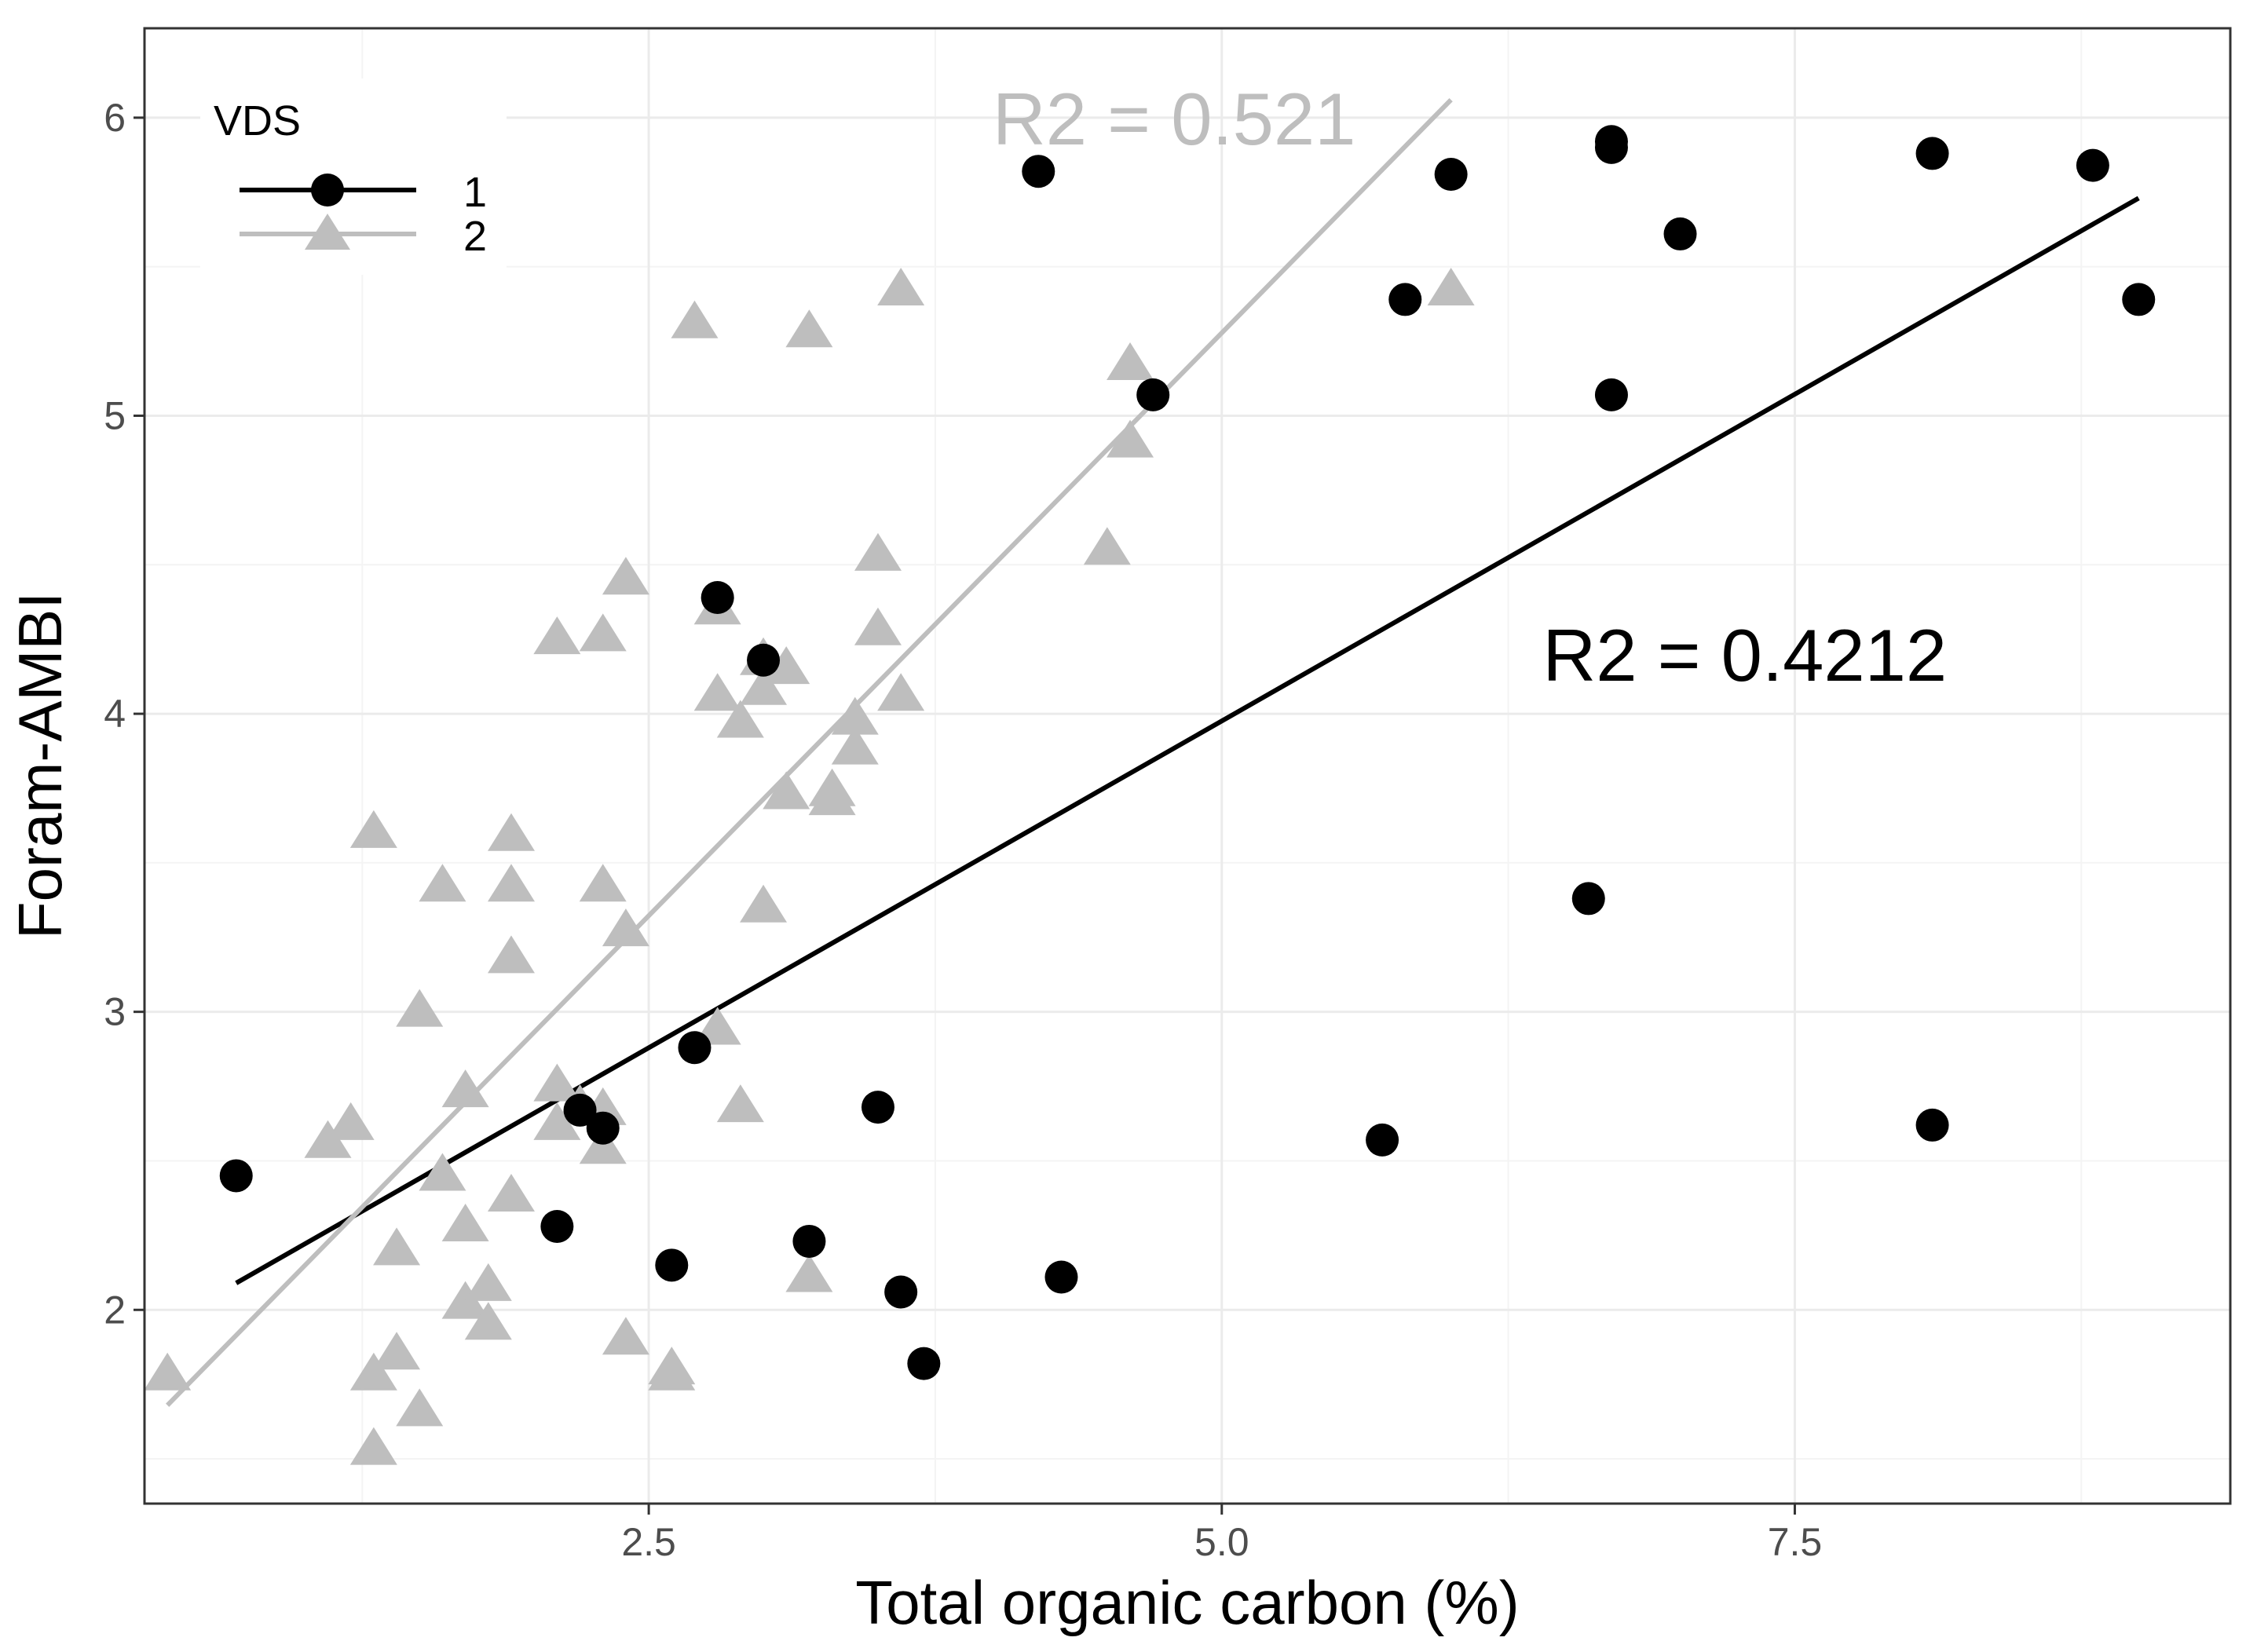  I want to click on y-tick-label: 2, so click(115, 1310).